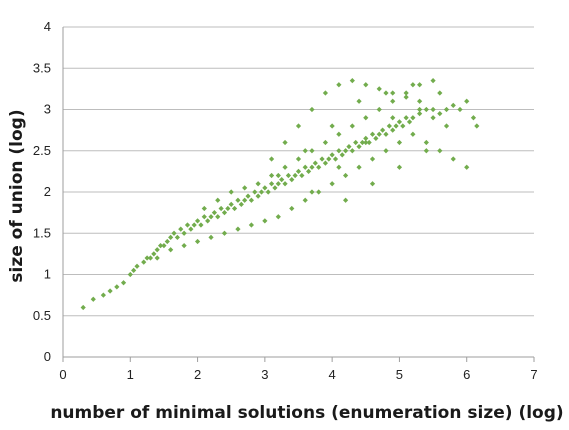 This screenshot has height=430, width=569. I want to click on y-axis-title: size of union (log), so click(17, 195).